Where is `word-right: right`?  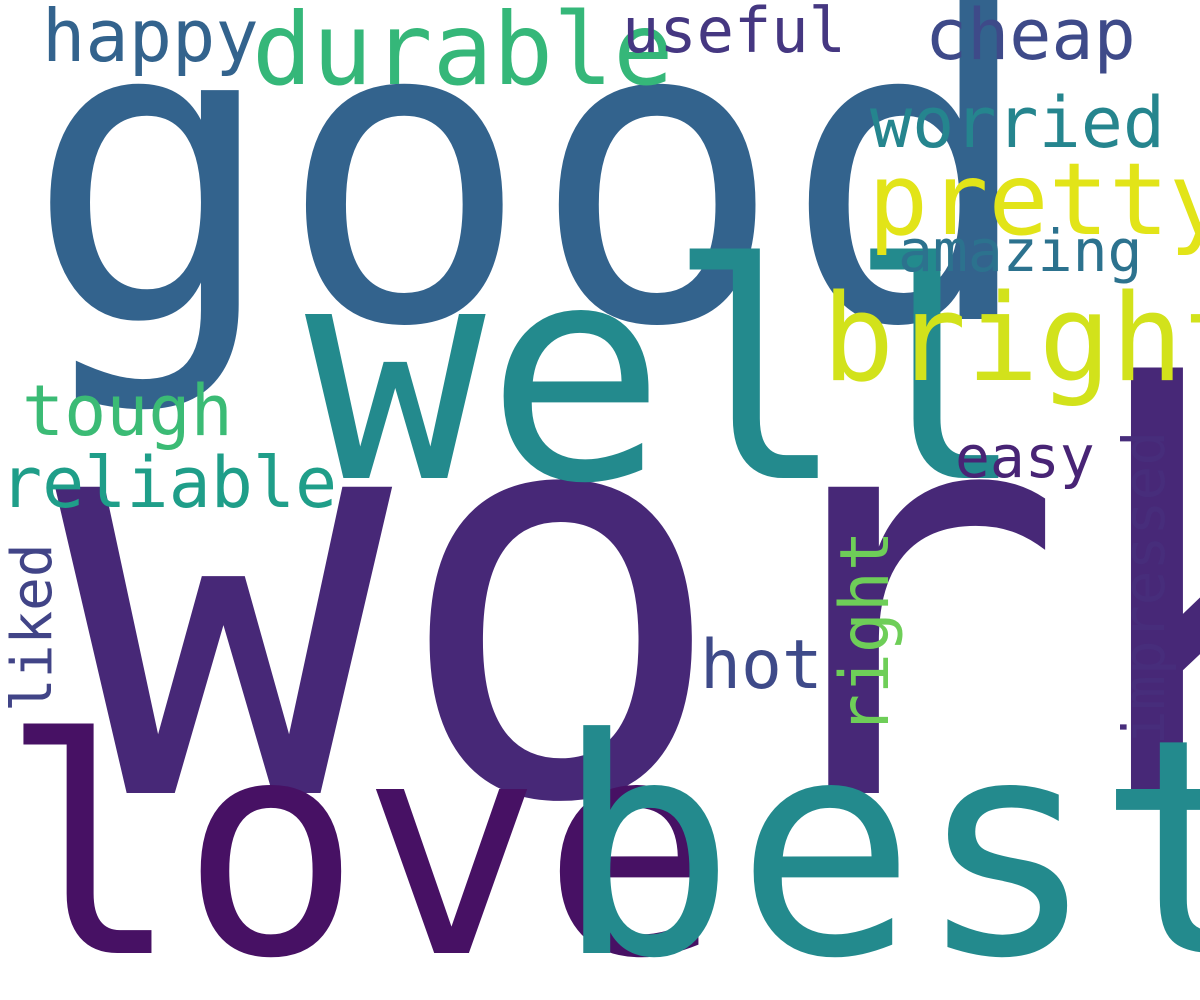
word-right: right is located at coordinates (865, 632).